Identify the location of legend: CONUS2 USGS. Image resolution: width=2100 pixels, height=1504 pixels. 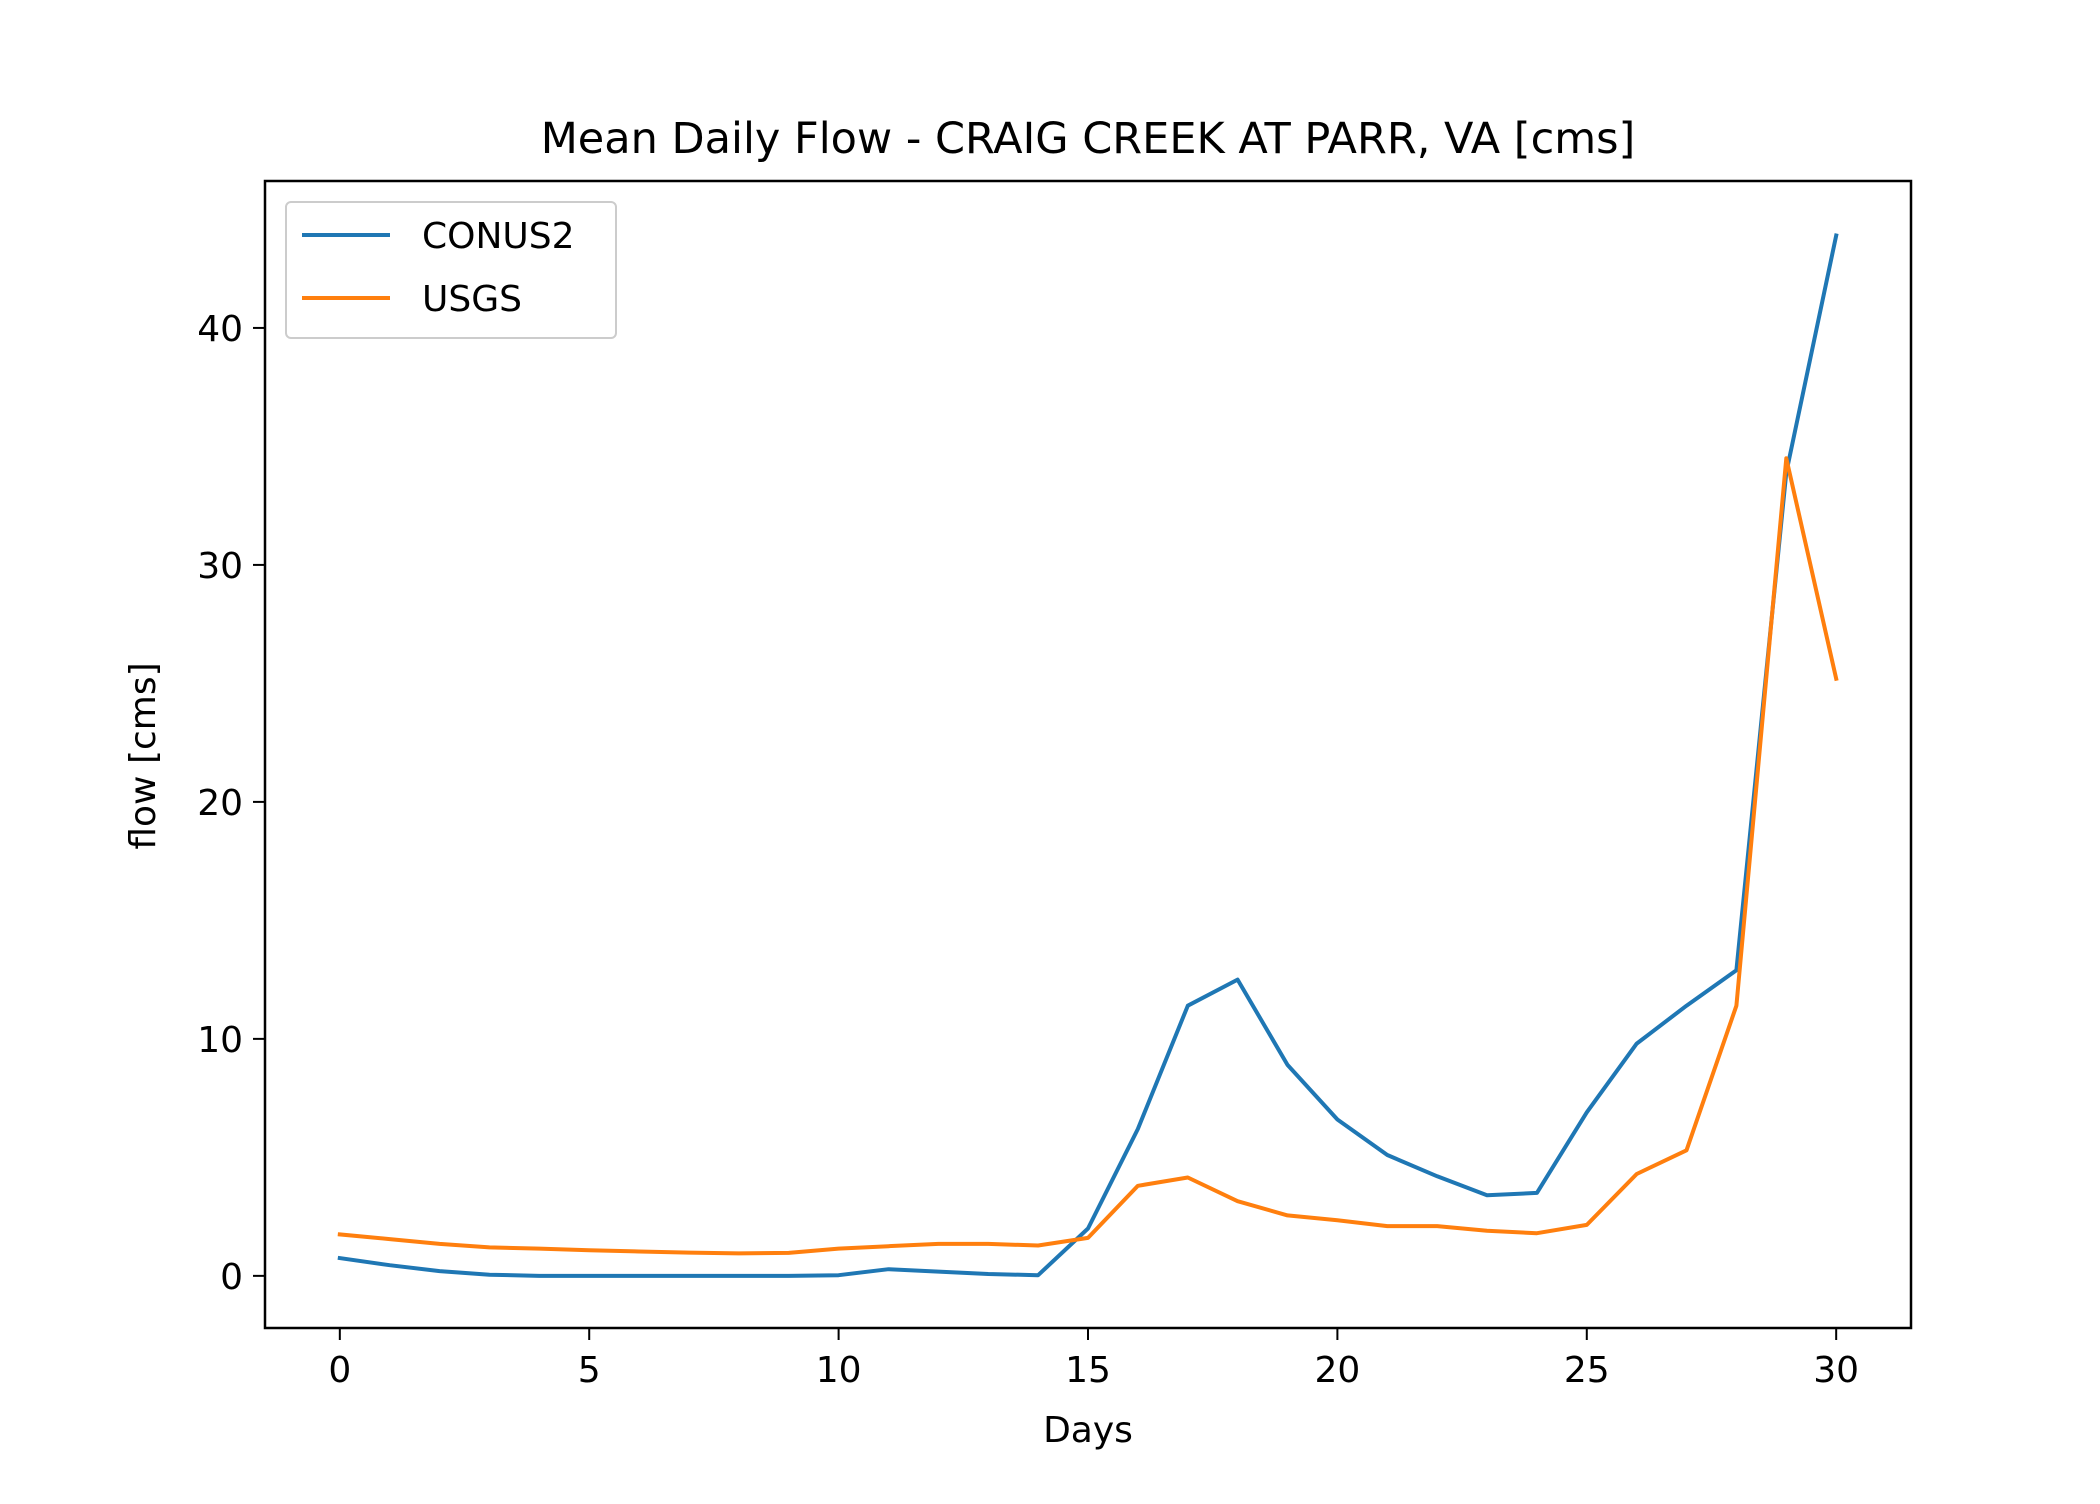
(451, 270).